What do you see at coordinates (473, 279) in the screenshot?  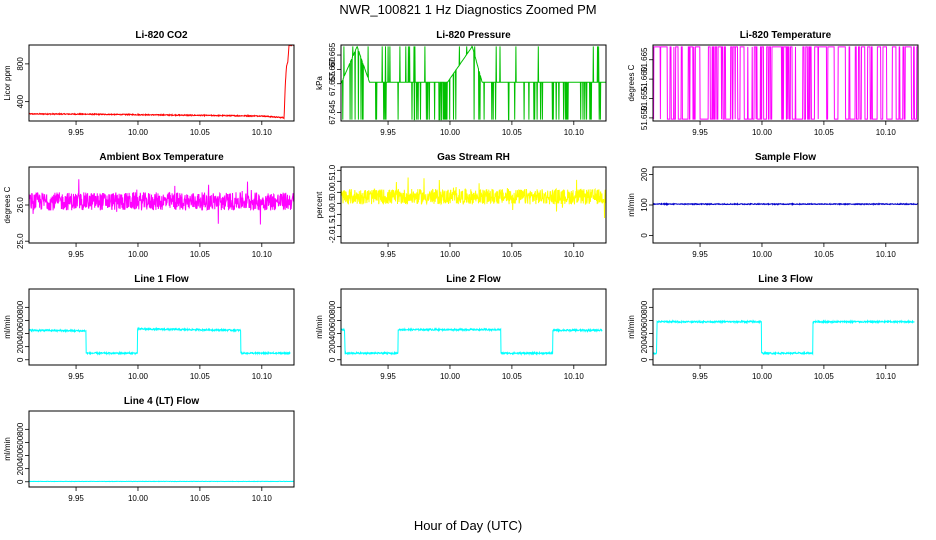 I see `panel-title: Line 2 Flow` at bounding box center [473, 279].